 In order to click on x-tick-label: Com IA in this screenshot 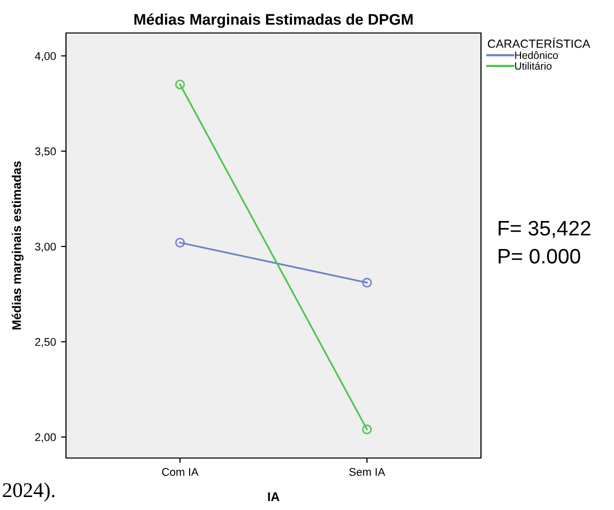, I will do `click(180, 472)`.